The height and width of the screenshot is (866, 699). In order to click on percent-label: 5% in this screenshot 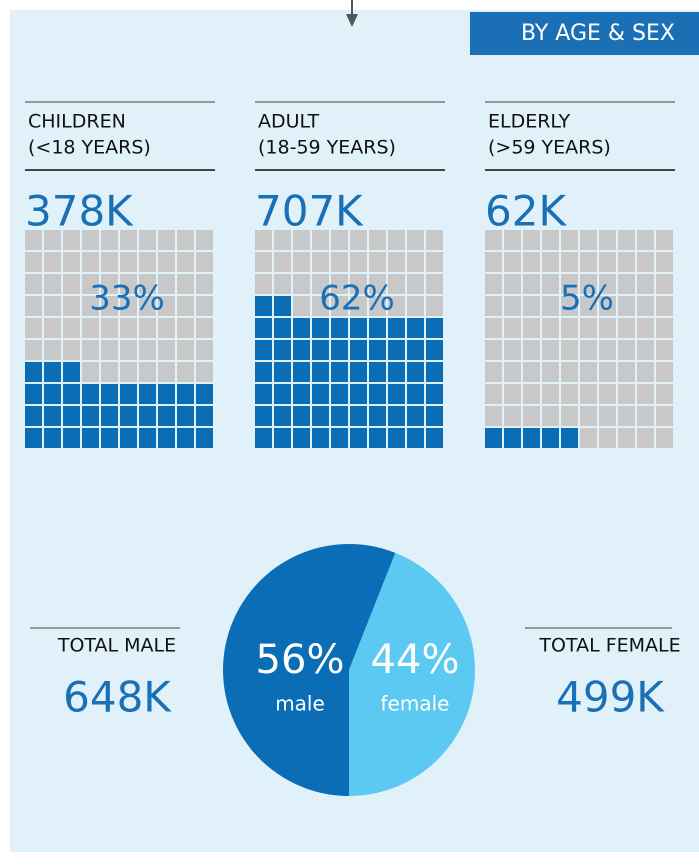, I will do `click(587, 299)`.